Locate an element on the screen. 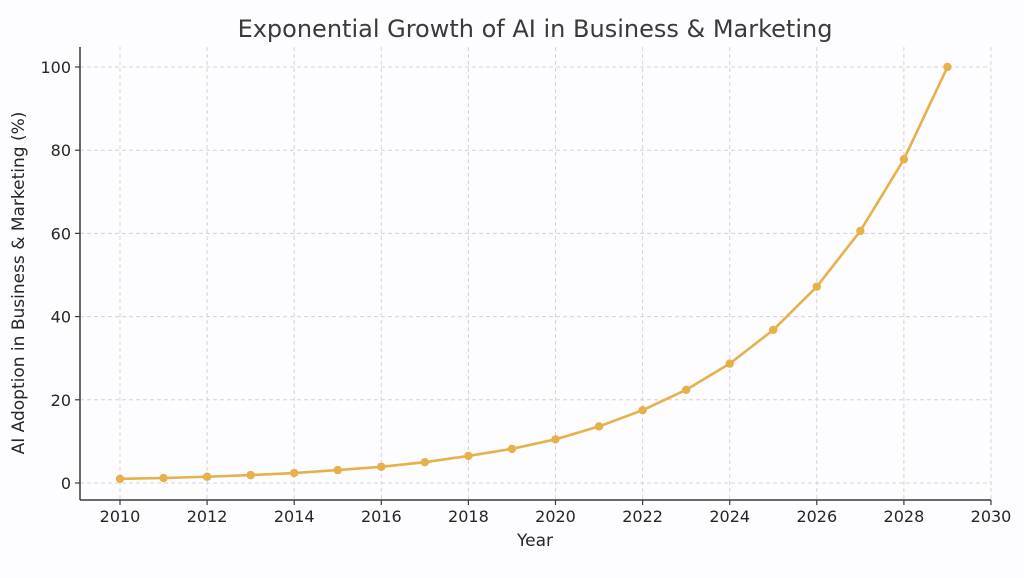 The height and width of the screenshot is (578, 1024). y-tick-label: 80 is located at coordinates (61, 150).